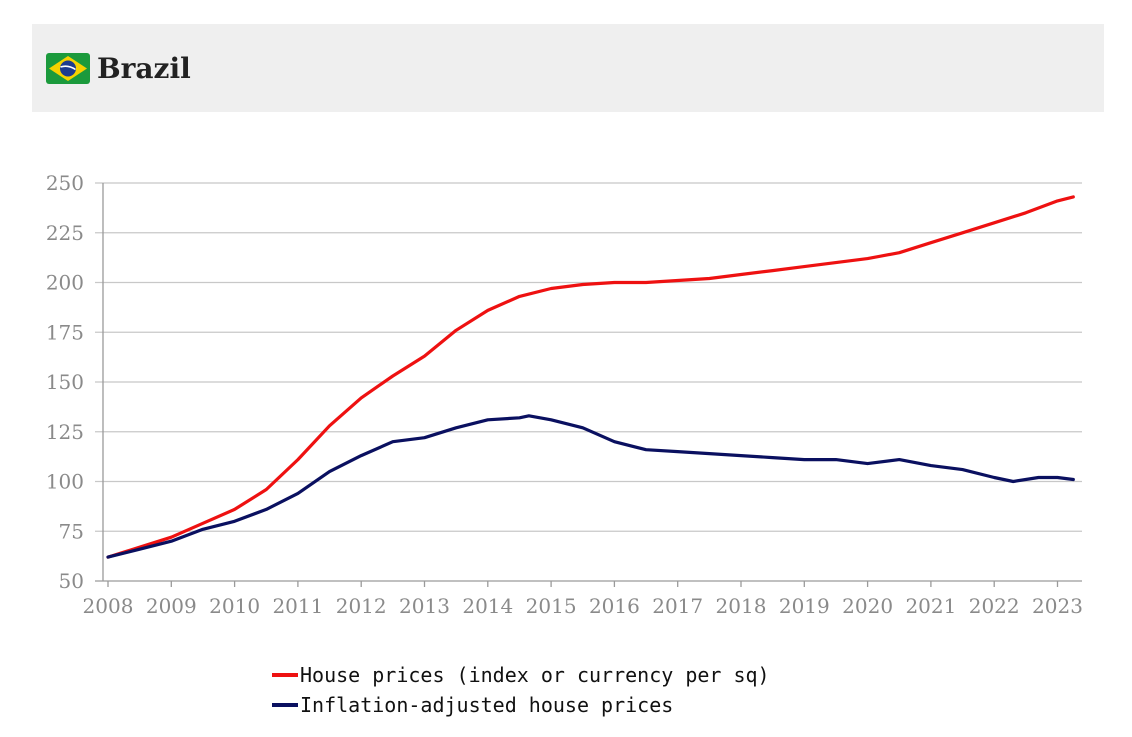 This screenshot has width=1132, height=737. Describe the element at coordinates (551, 606) in the screenshot. I see `x-tick-label: 2015` at that location.